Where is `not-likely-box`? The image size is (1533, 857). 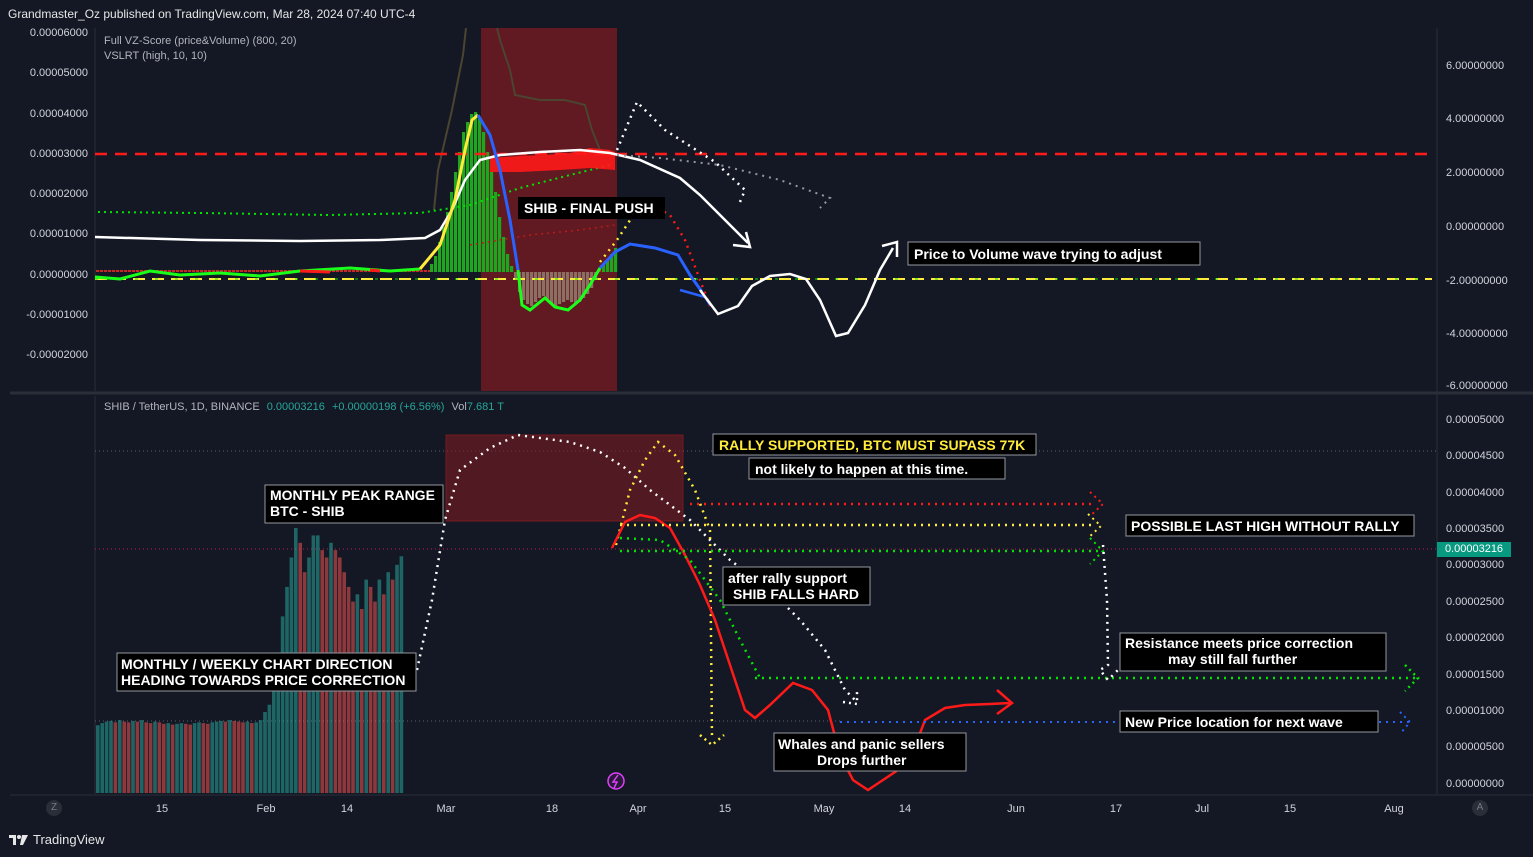
not-likely-box is located at coordinates (877, 468).